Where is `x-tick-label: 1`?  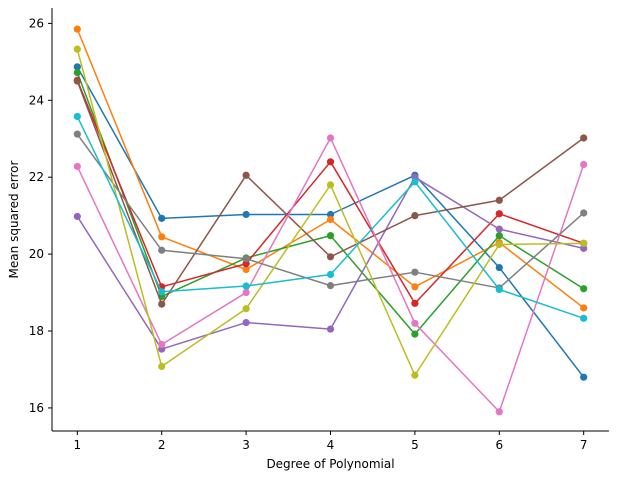
x-tick-label: 1 is located at coordinates (77, 445).